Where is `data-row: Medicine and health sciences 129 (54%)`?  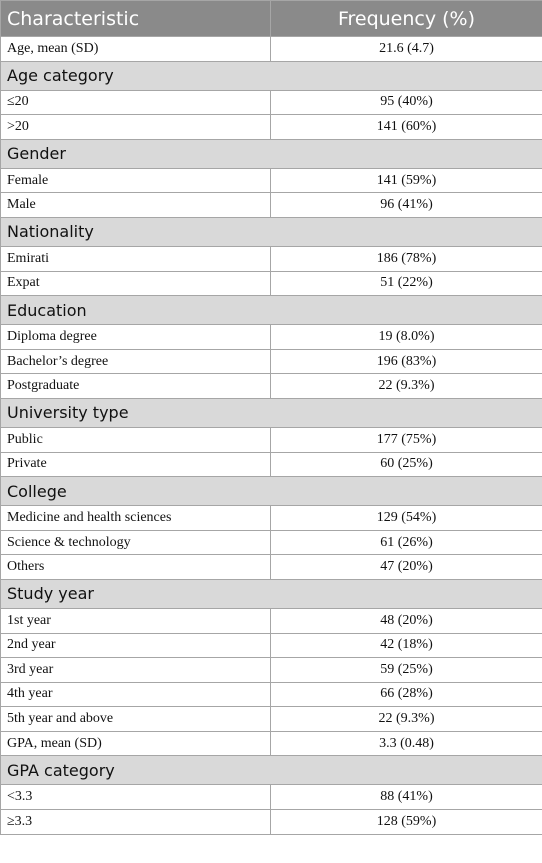
data-row: Medicine and health sciences 129 (54%) is located at coordinates (271, 518).